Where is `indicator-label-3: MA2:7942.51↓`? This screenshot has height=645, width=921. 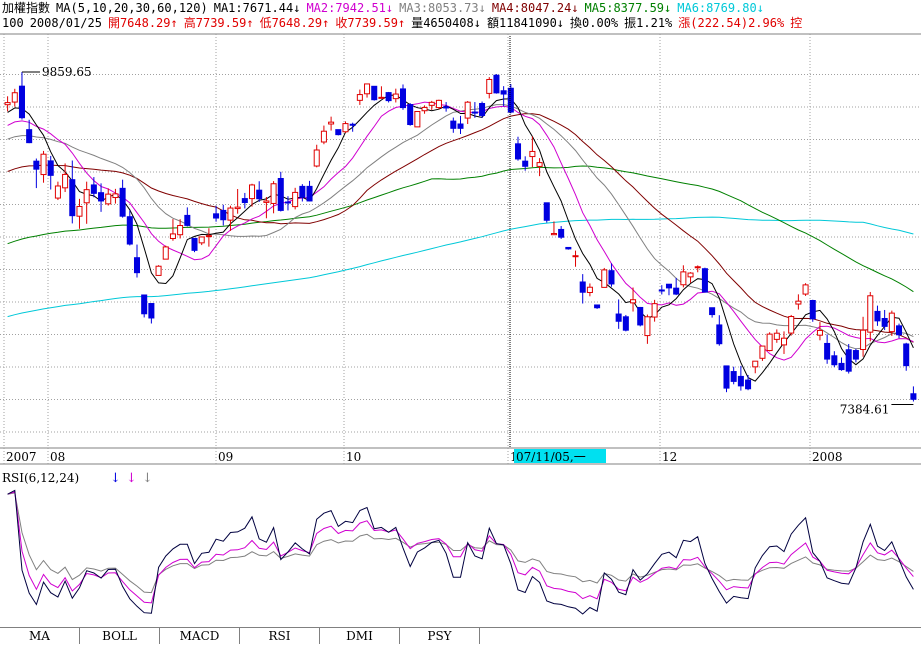
indicator-label-3: MA2:7942.51↓ is located at coordinates (350, 8).